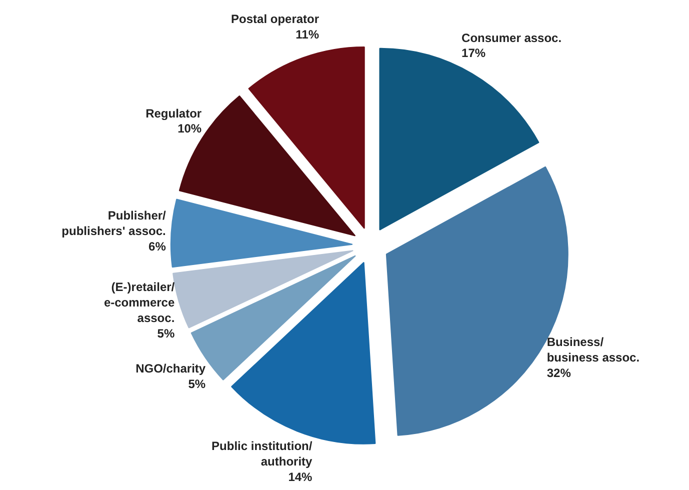 This screenshot has width=689, height=490. I want to click on slice-label: NGO/charity, so click(171, 368).